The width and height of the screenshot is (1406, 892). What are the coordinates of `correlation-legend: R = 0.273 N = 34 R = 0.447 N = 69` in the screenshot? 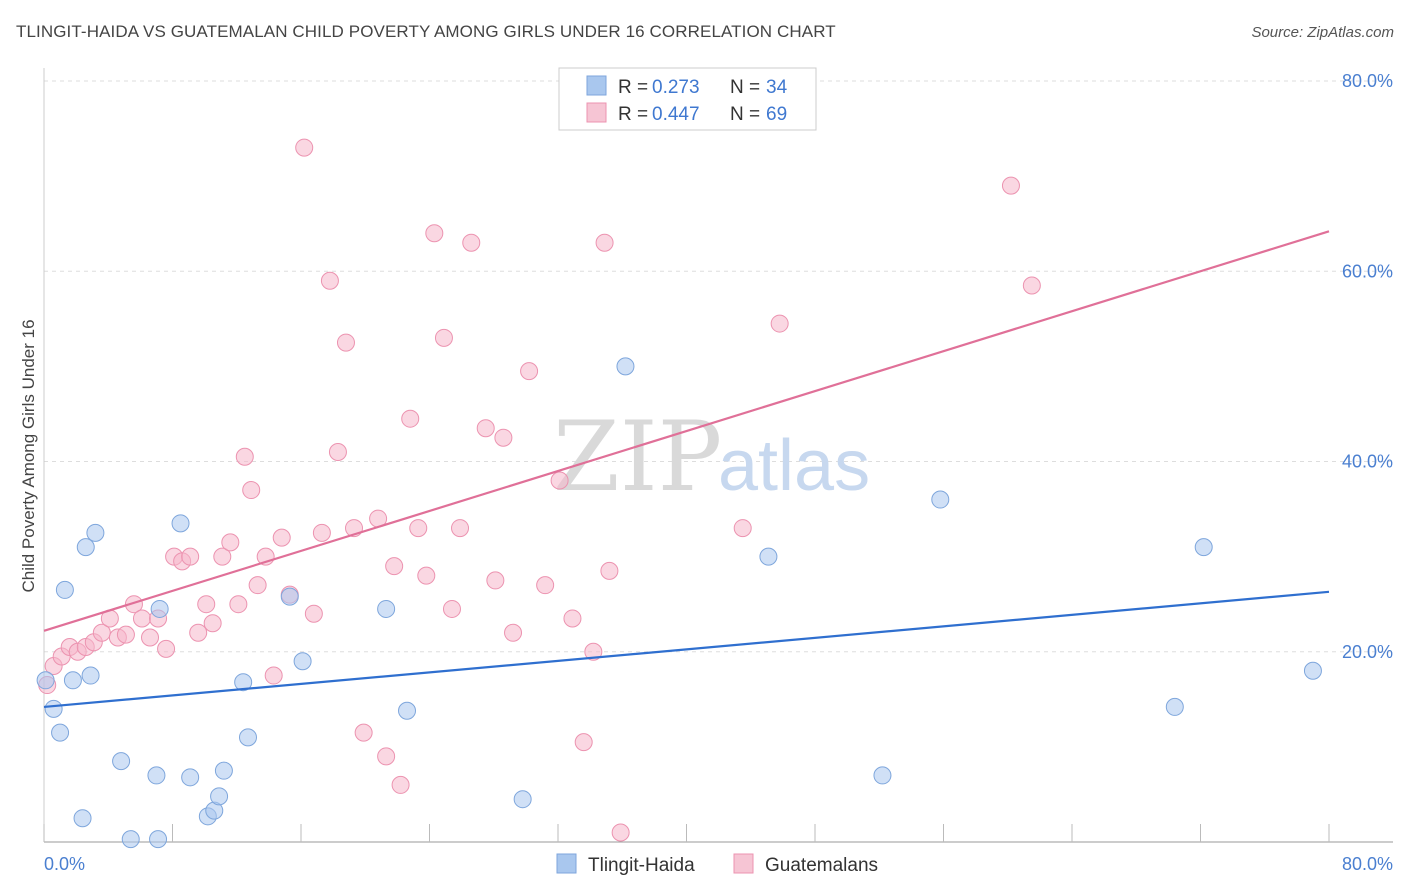 It's located at (687, 99).